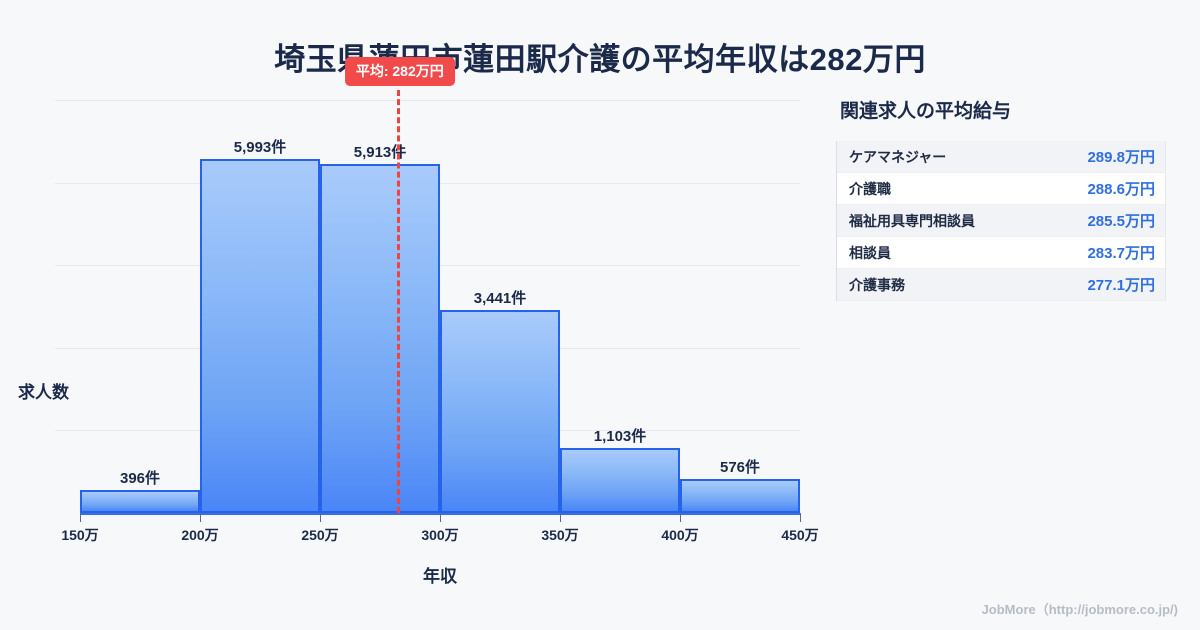 The height and width of the screenshot is (630, 1200). What do you see at coordinates (1121, 253) in the screenshot?
I see `salary-amount: 283.7万円` at bounding box center [1121, 253].